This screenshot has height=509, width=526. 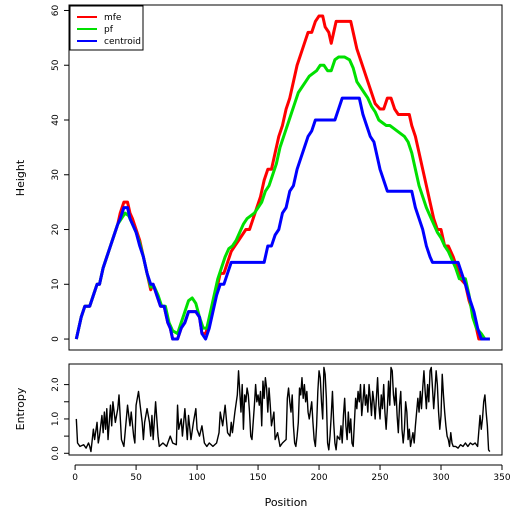 I want to click on entropy-y-tick-label: 1.0, so click(x=56, y=419).